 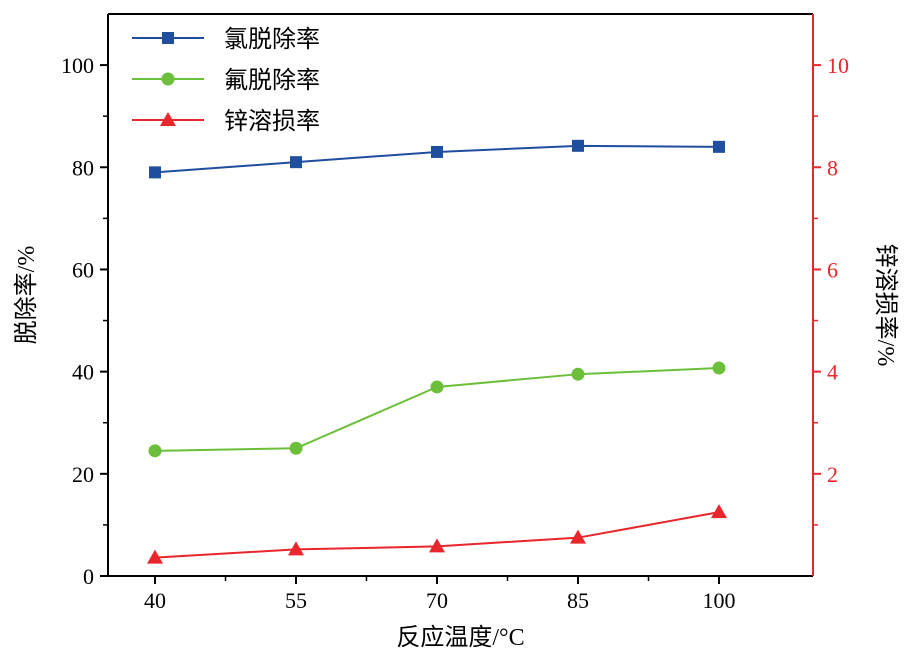 What do you see at coordinates (83, 269) in the screenshot?
I see `y-tick-label: 60` at bounding box center [83, 269].